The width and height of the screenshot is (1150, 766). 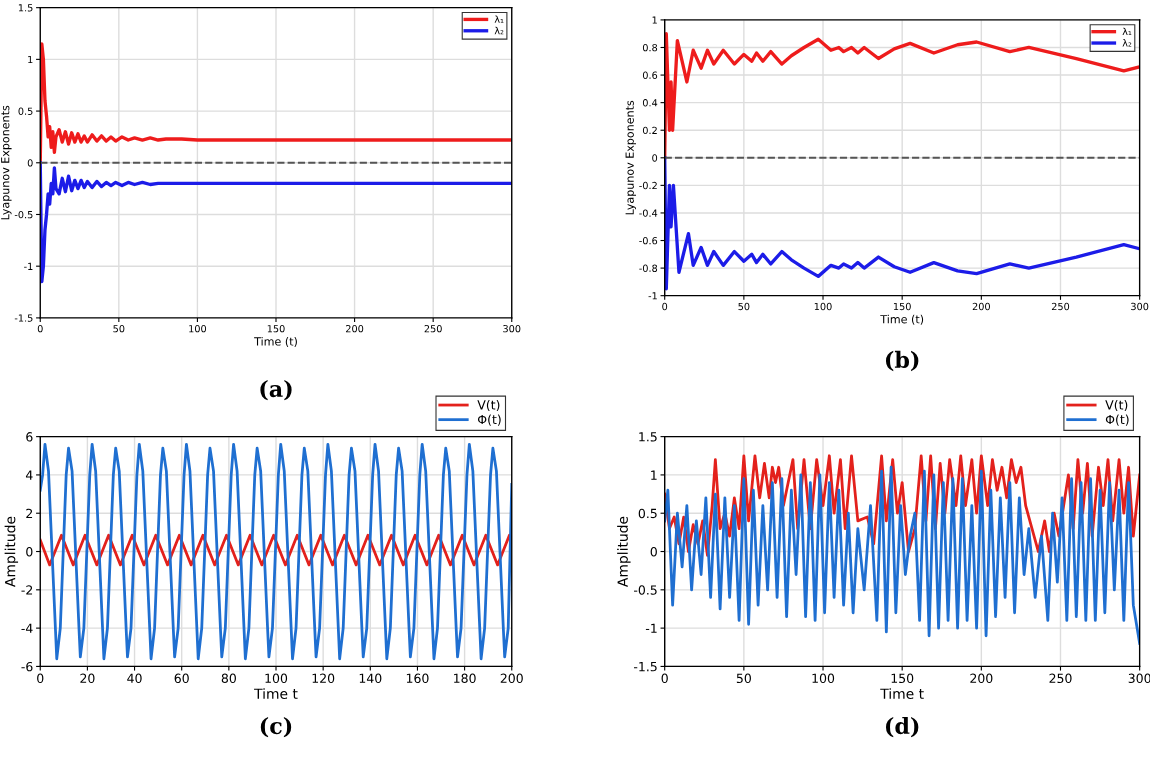 What do you see at coordinates (902, 361) in the screenshot?
I see `text: (b)` at bounding box center [902, 361].